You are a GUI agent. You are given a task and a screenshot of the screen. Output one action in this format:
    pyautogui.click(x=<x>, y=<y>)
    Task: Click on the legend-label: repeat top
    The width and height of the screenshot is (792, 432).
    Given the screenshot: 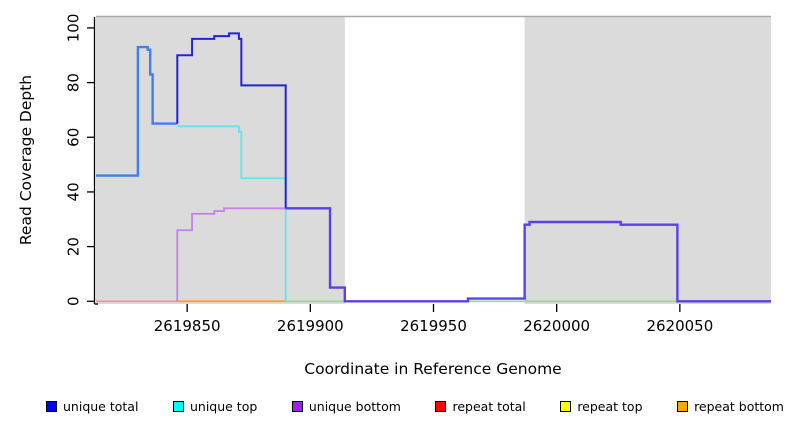 What is the action you would take?
    pyautogui.click(x=610, y=406)
    